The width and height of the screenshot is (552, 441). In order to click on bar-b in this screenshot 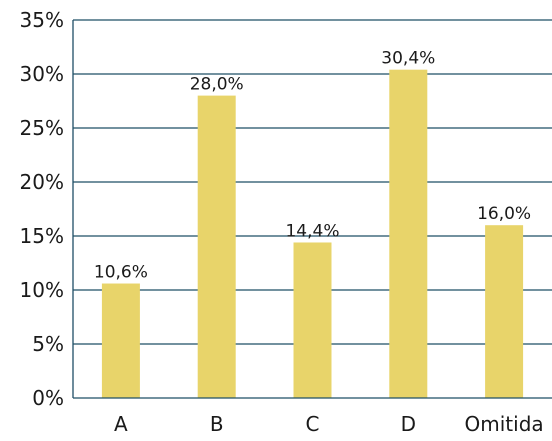, I will do `click(216, 246)`.